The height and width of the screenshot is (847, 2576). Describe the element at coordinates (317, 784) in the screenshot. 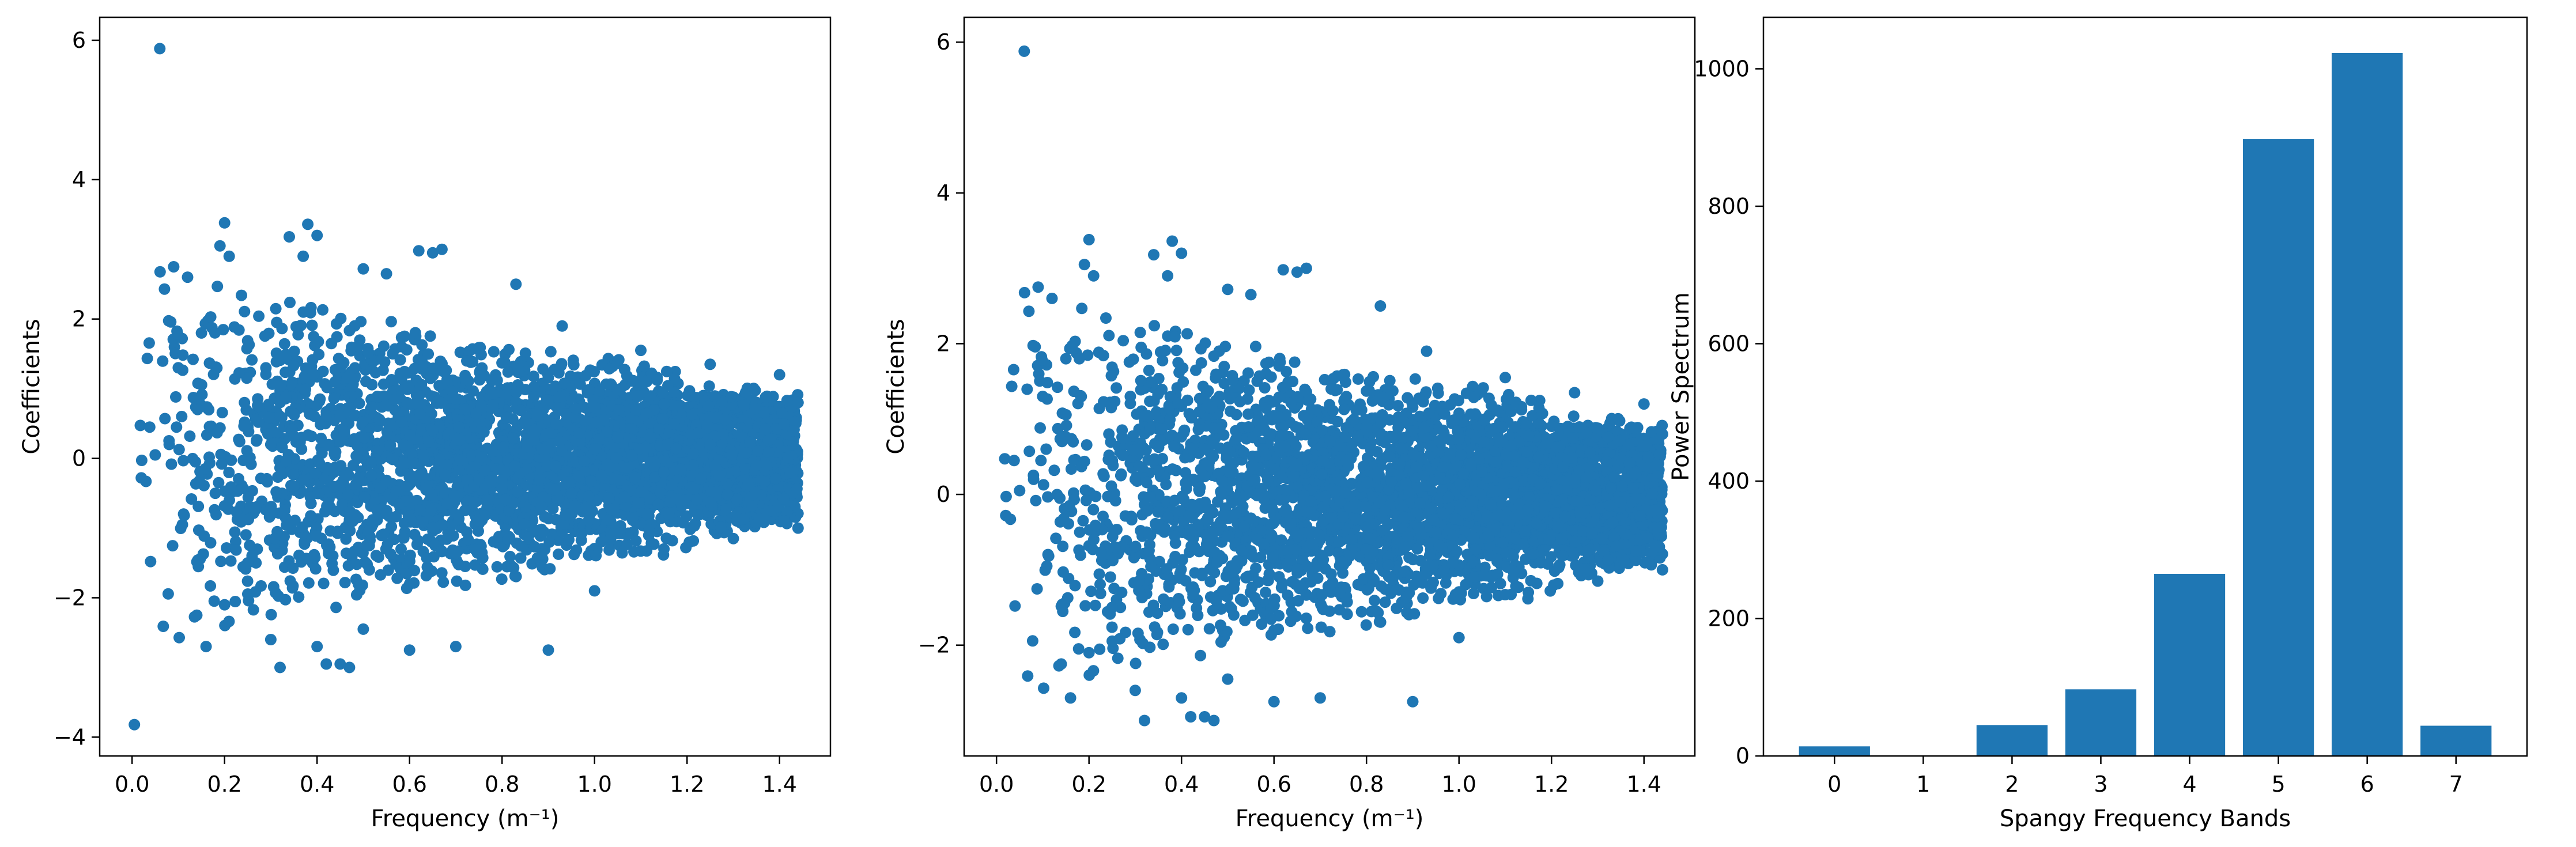

I see `x-tick-label: 0.4` at that location.